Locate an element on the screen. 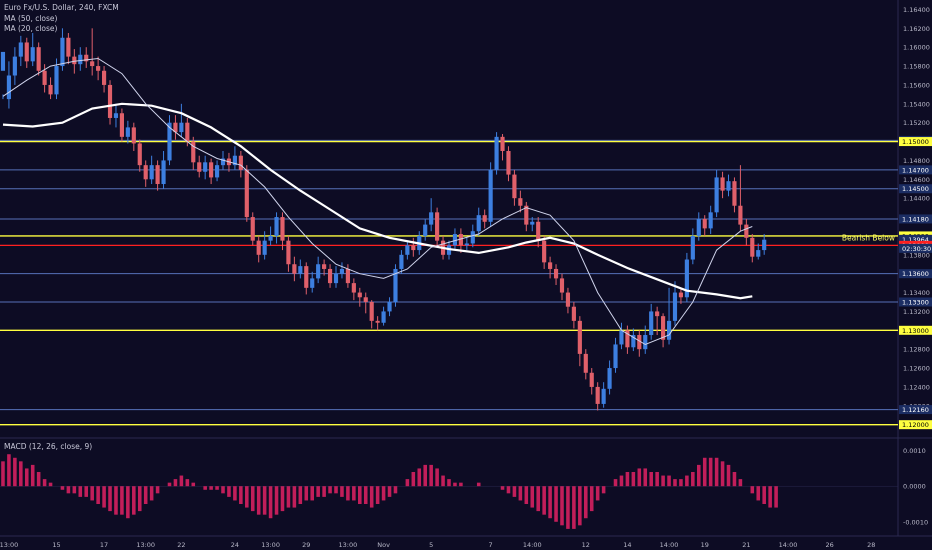 The image size is (932, 550). y-tick-label: 1.16400 is located at coordinates (916, 10).